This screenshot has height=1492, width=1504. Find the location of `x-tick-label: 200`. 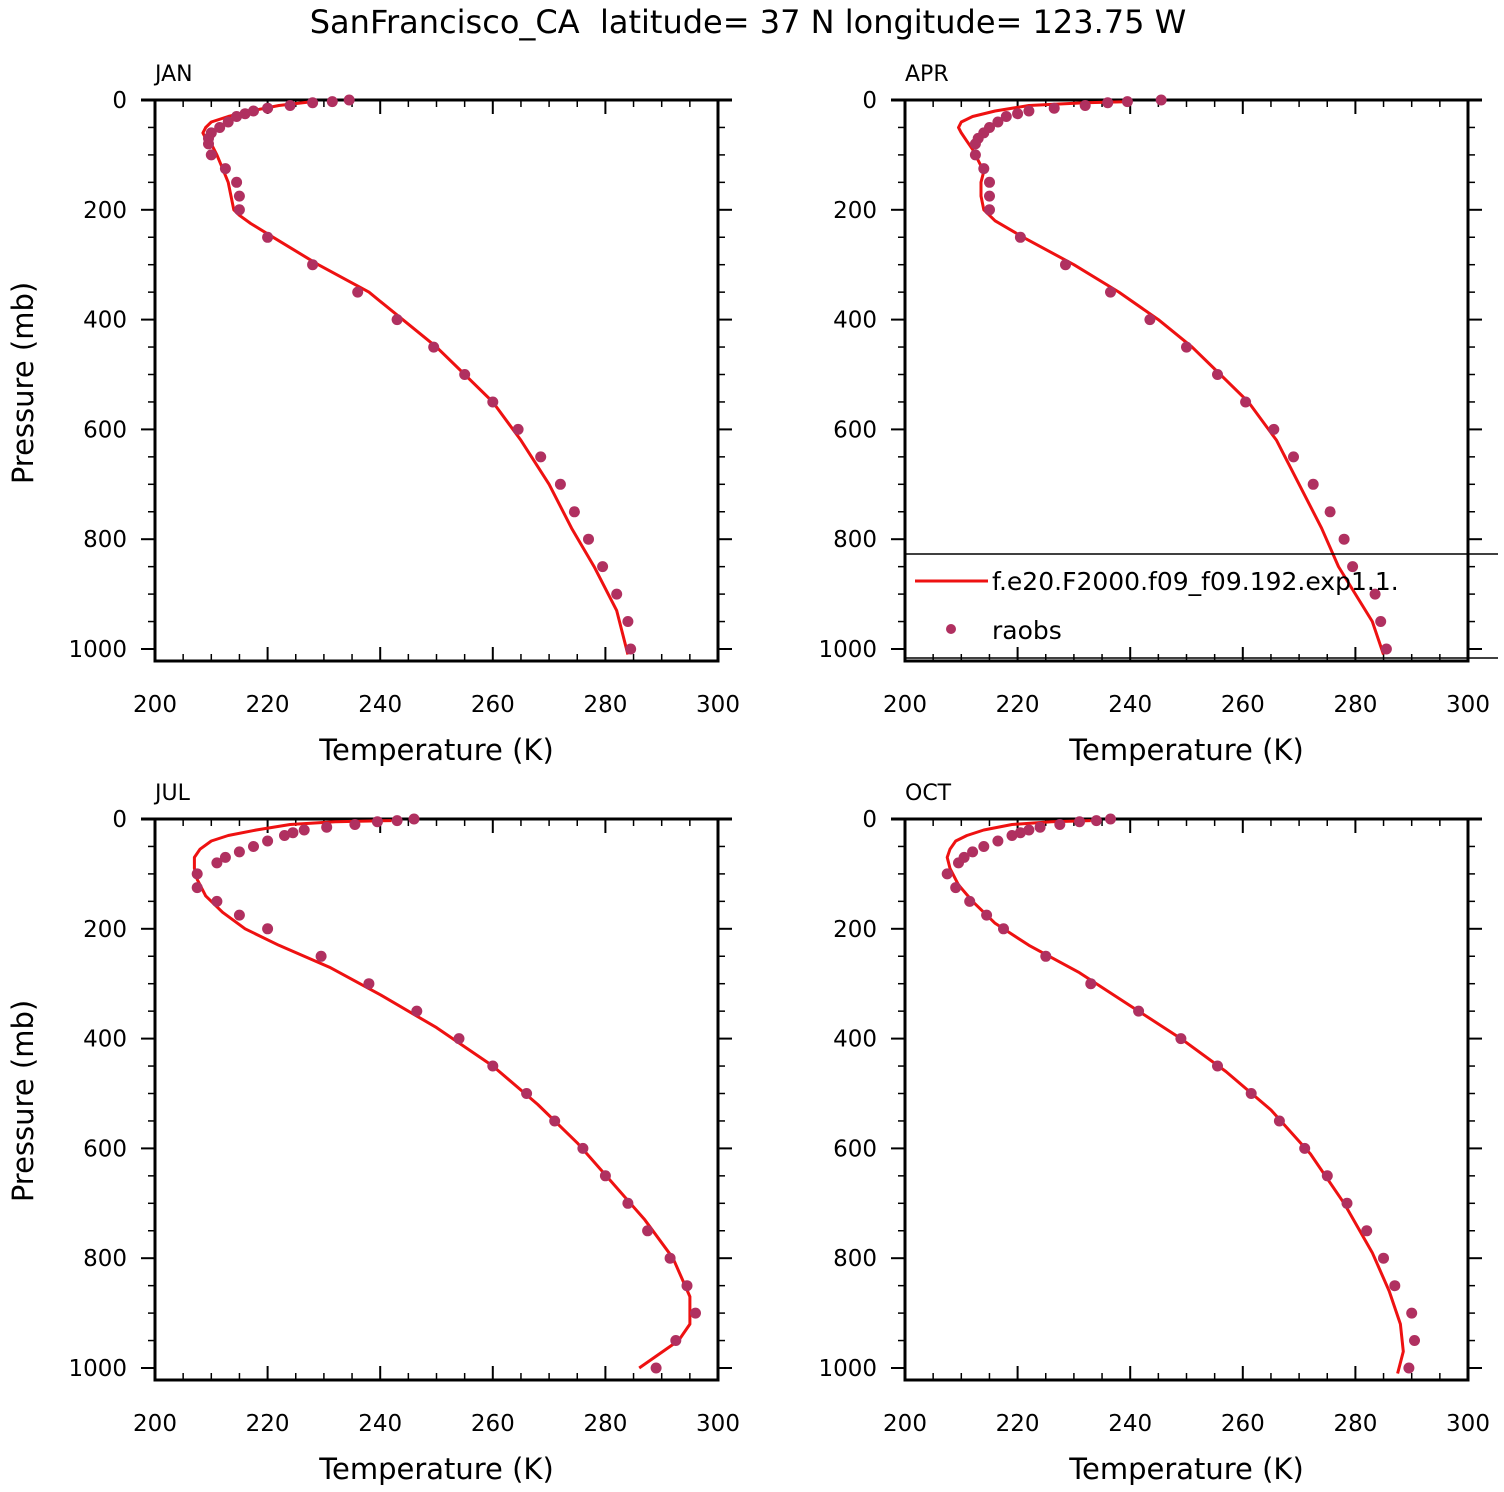

x-tick-label: 200 is located at coordinates (155, 705).